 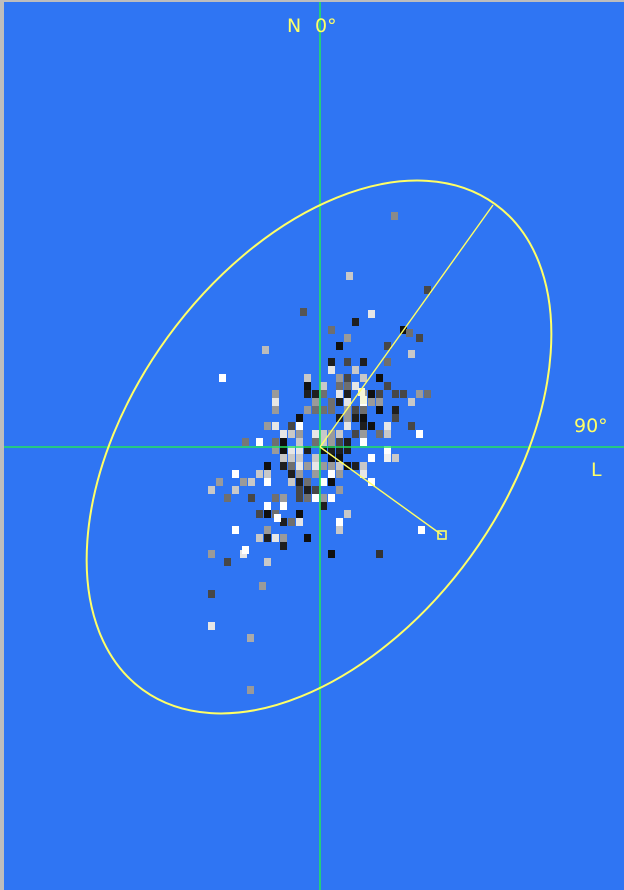 What do you see at coordinates (326, 26) in the screenshot?
I see `zero-degree-label: 0°` at bounding box center [326, 26].